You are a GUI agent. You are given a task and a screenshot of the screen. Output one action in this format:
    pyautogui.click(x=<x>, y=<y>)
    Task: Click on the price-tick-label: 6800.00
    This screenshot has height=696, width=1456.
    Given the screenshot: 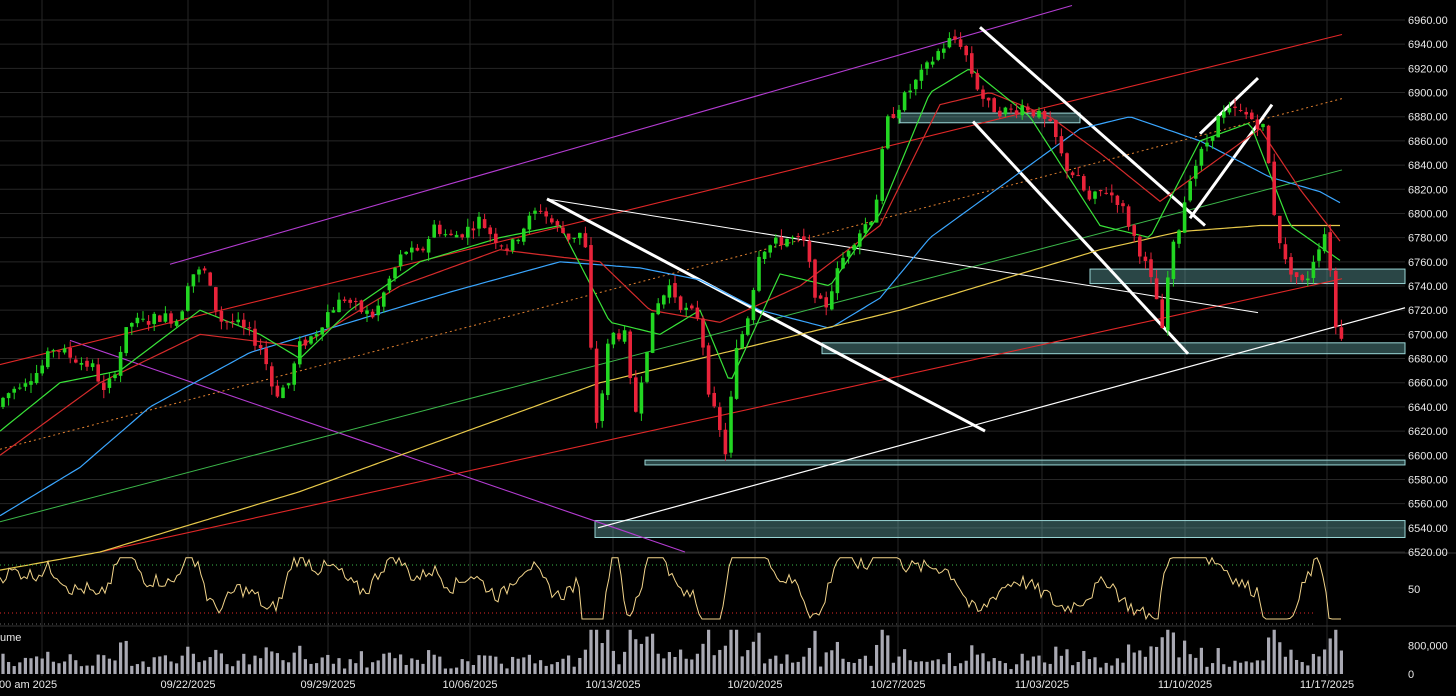 What is the action you would take?
    pyautogui.click(x=1428, y=214)
    